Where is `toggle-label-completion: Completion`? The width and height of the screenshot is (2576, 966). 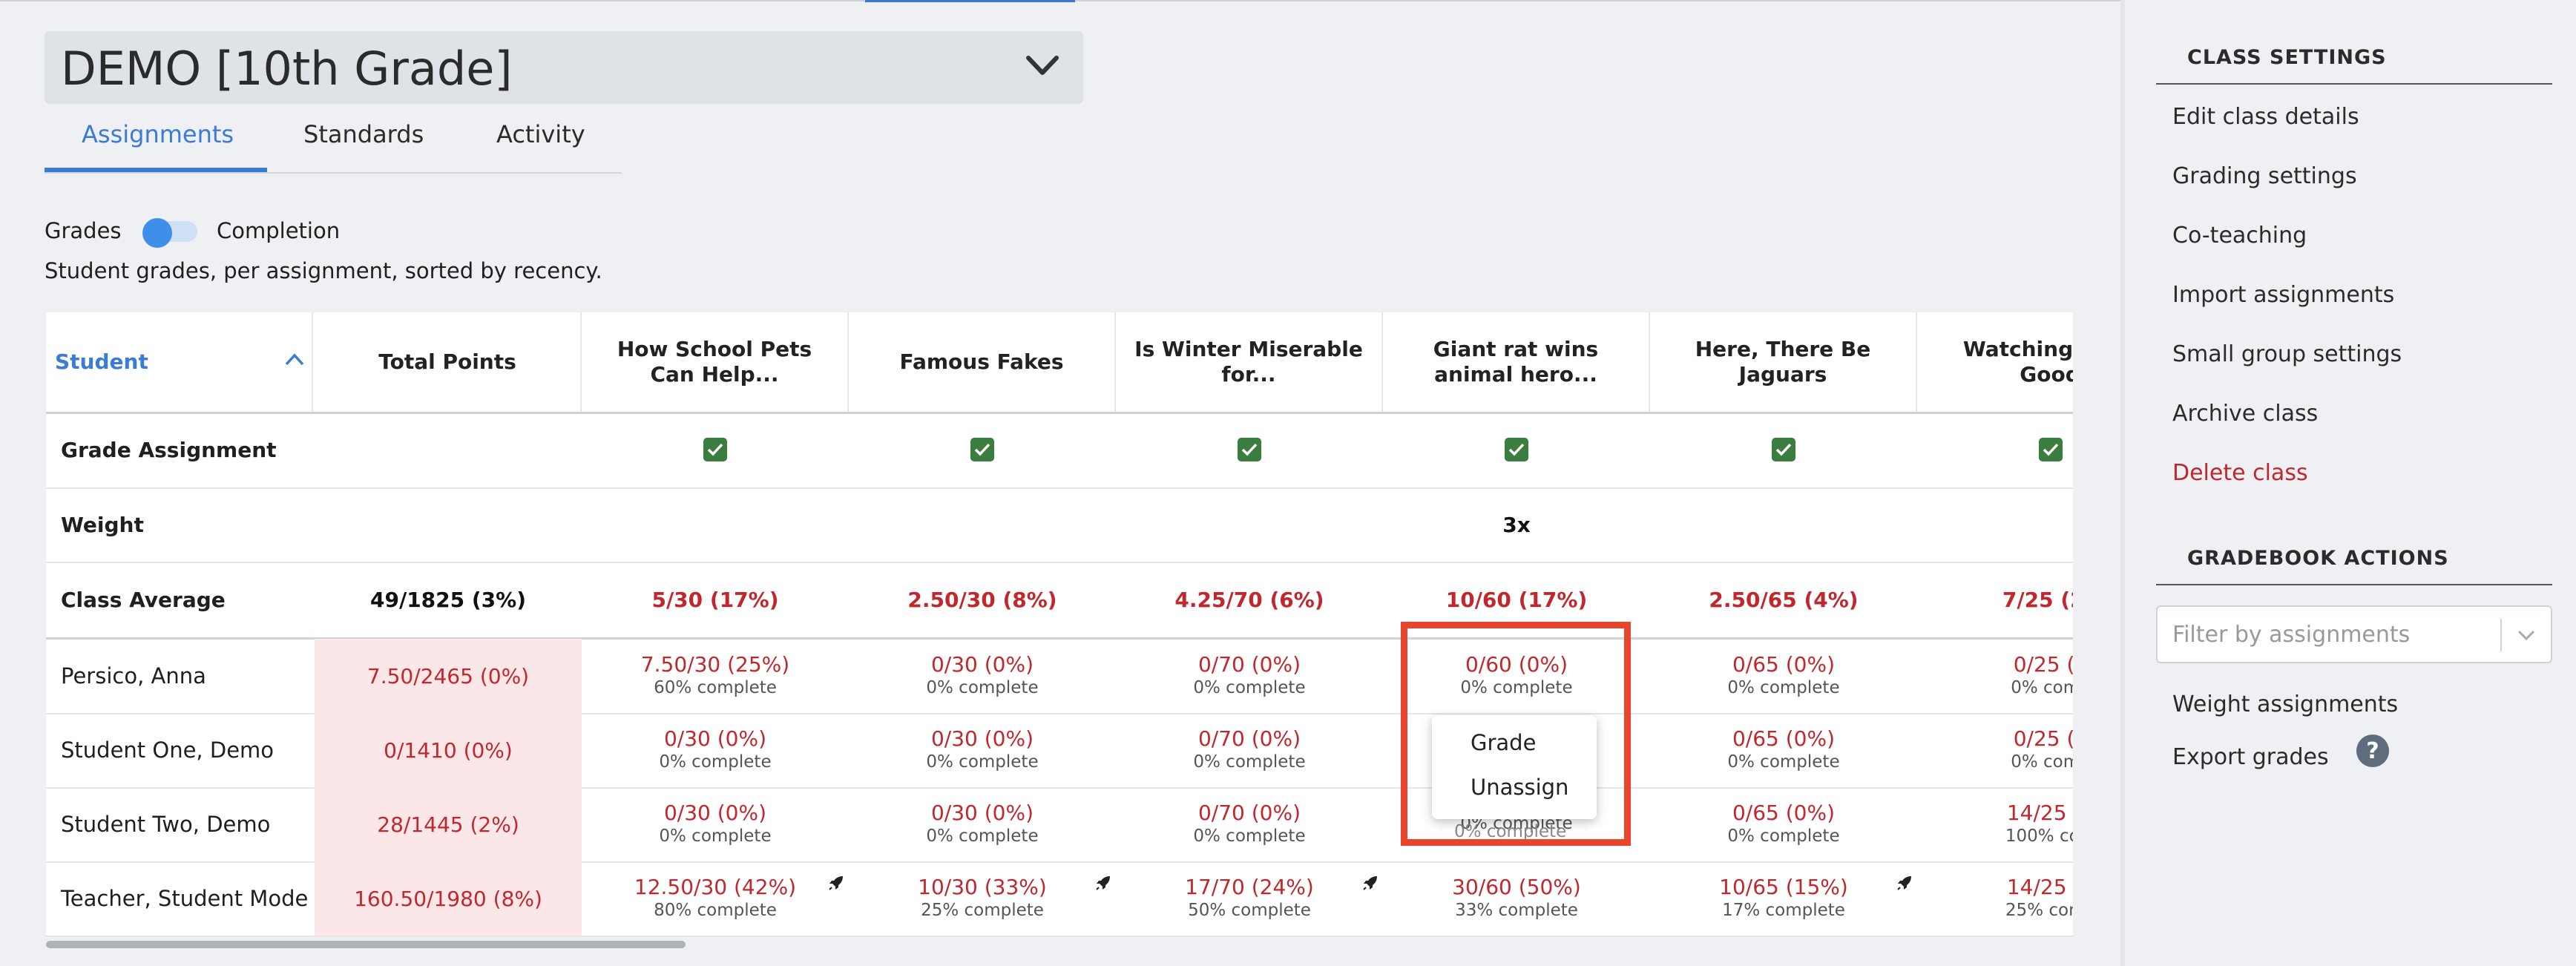
toggle-label-completion: Completion is located at coordinates (279, 230).